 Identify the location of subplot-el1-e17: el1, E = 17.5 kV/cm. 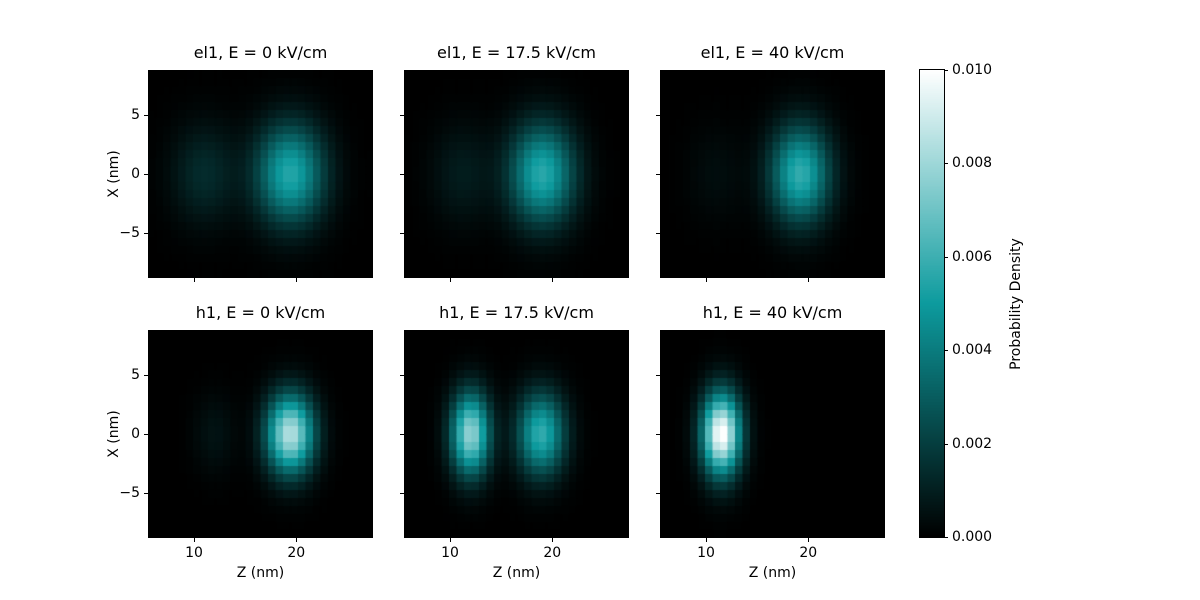
(514, 162).